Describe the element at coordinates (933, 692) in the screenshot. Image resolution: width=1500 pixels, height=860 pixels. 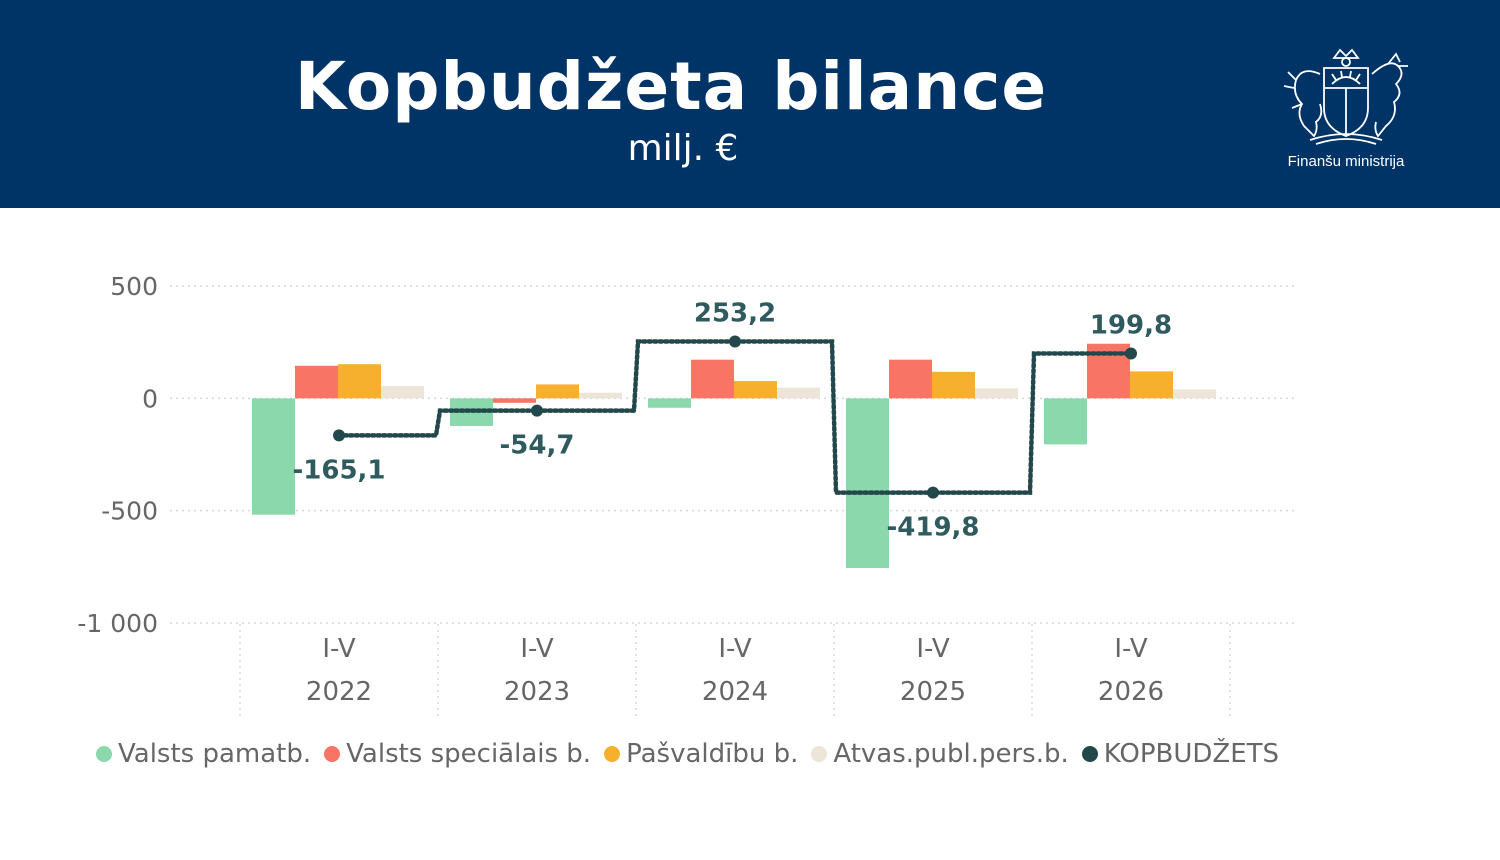
I see `x-tick-label: 2025` at that location.